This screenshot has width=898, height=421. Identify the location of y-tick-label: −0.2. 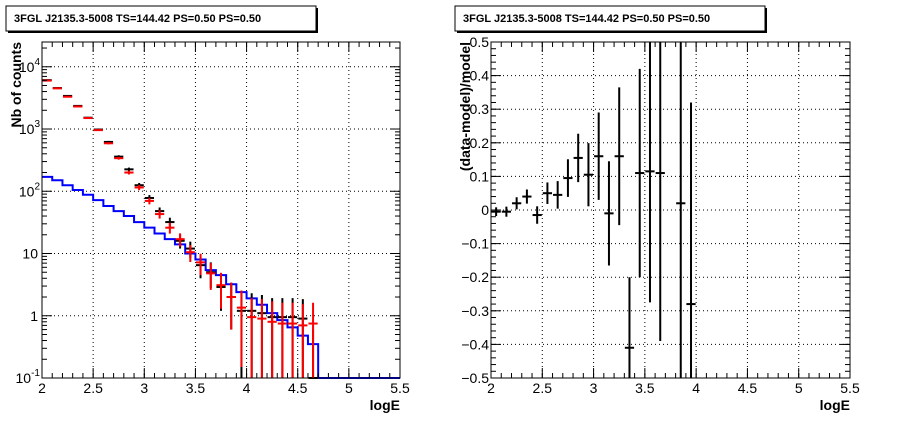
(475, 277).